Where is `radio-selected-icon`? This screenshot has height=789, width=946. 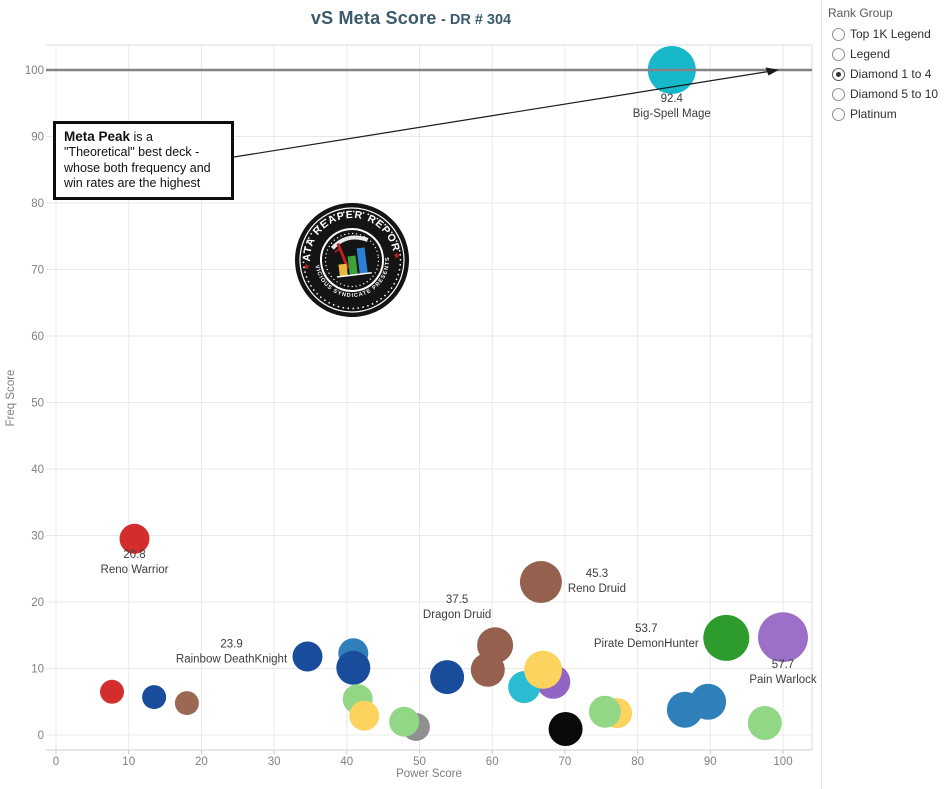
radio-selected-icon is located at coordinates (838, 74).